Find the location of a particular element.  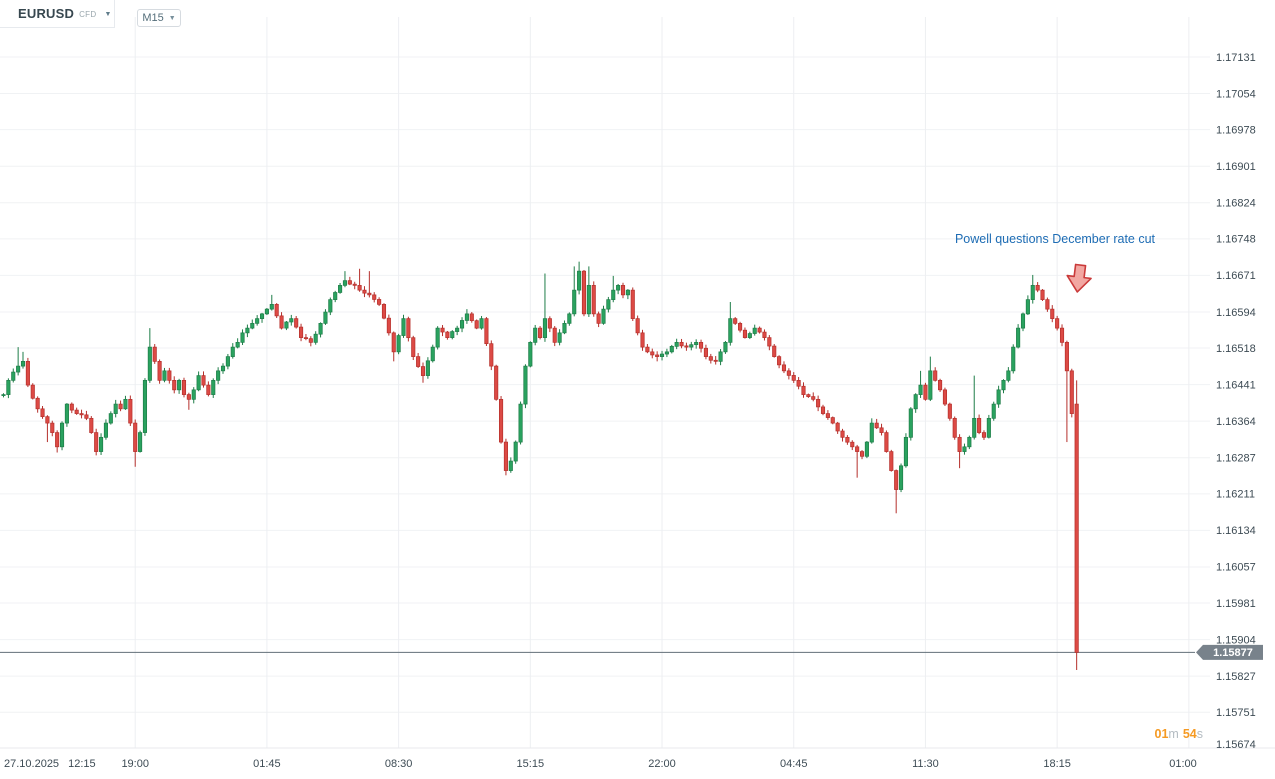

timeframe-selector: M15 ▼ is located at coordinates (159, 18).